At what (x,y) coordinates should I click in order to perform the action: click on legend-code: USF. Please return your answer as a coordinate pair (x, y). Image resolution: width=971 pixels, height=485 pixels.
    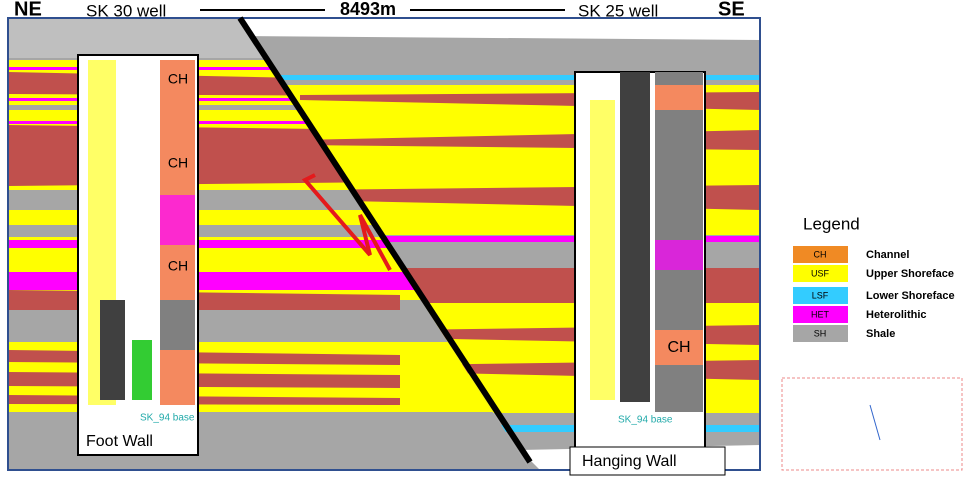
    Looking at the image, I should click on (820, 273).